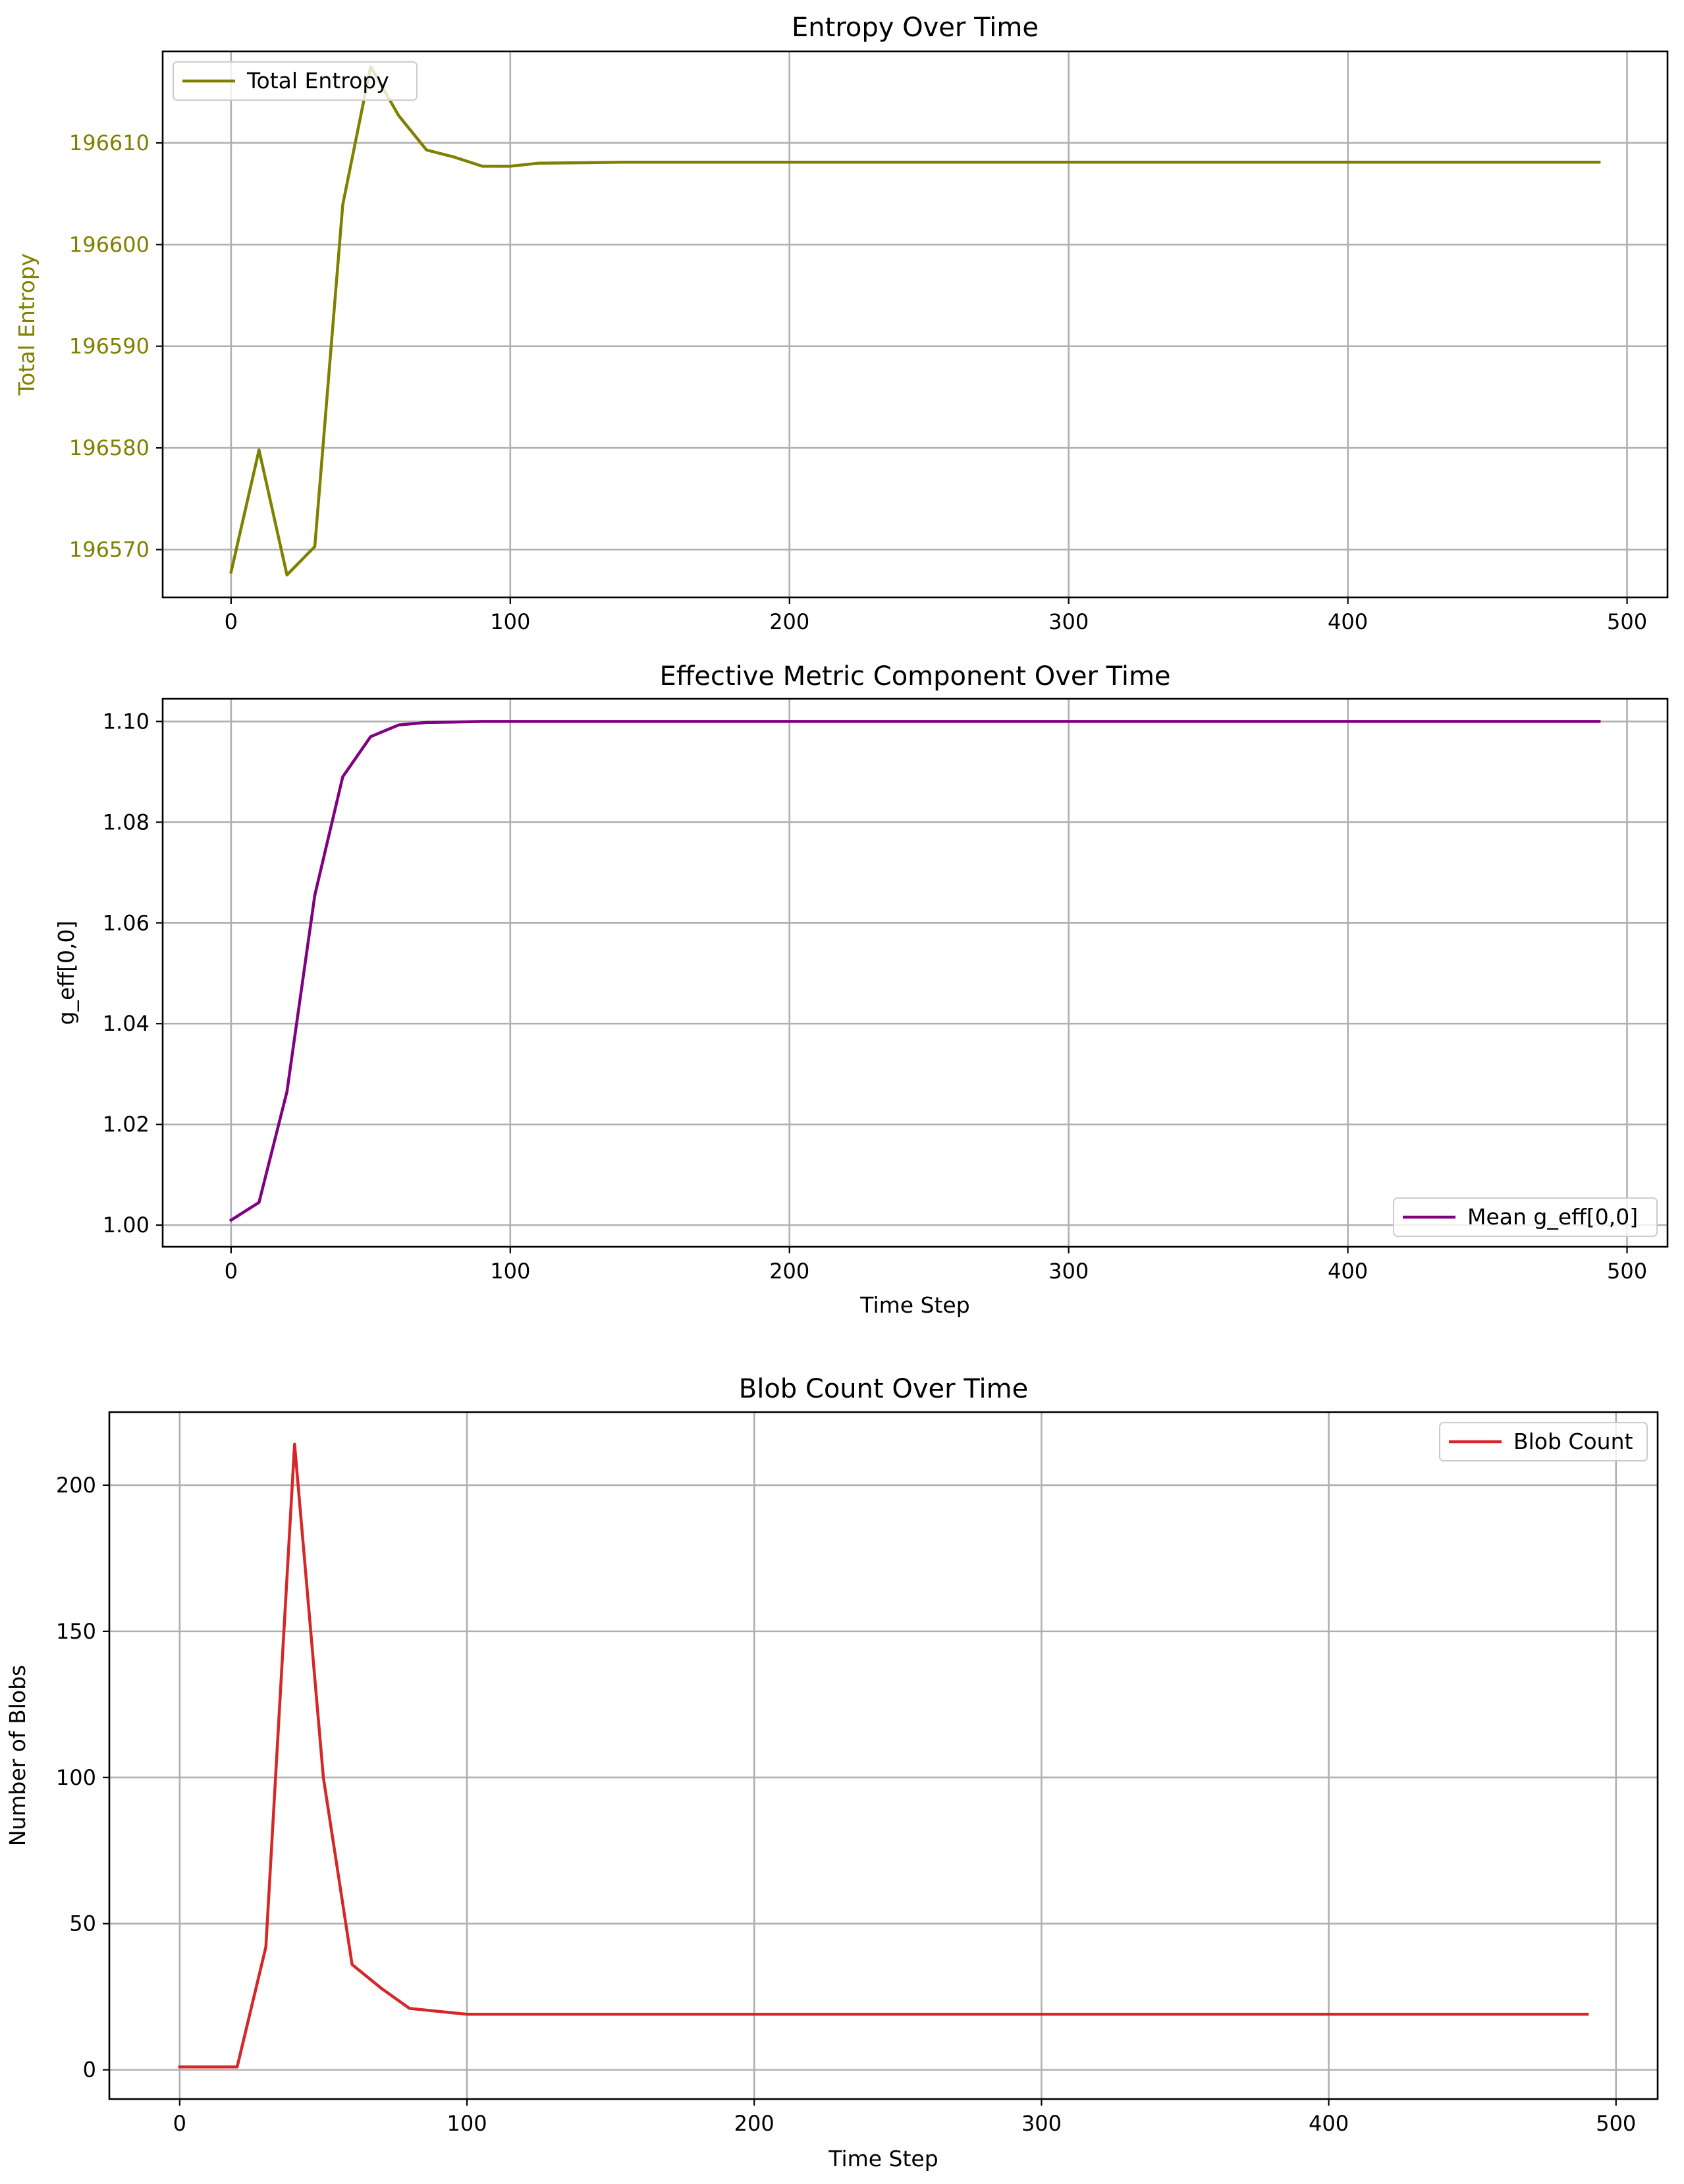 This screenshot has height=2184, width=1684. What do you see at coordinates (82, 1923) in the screenshot?
I see `y-tick-label: 50` at bounding box center [82, 1923].